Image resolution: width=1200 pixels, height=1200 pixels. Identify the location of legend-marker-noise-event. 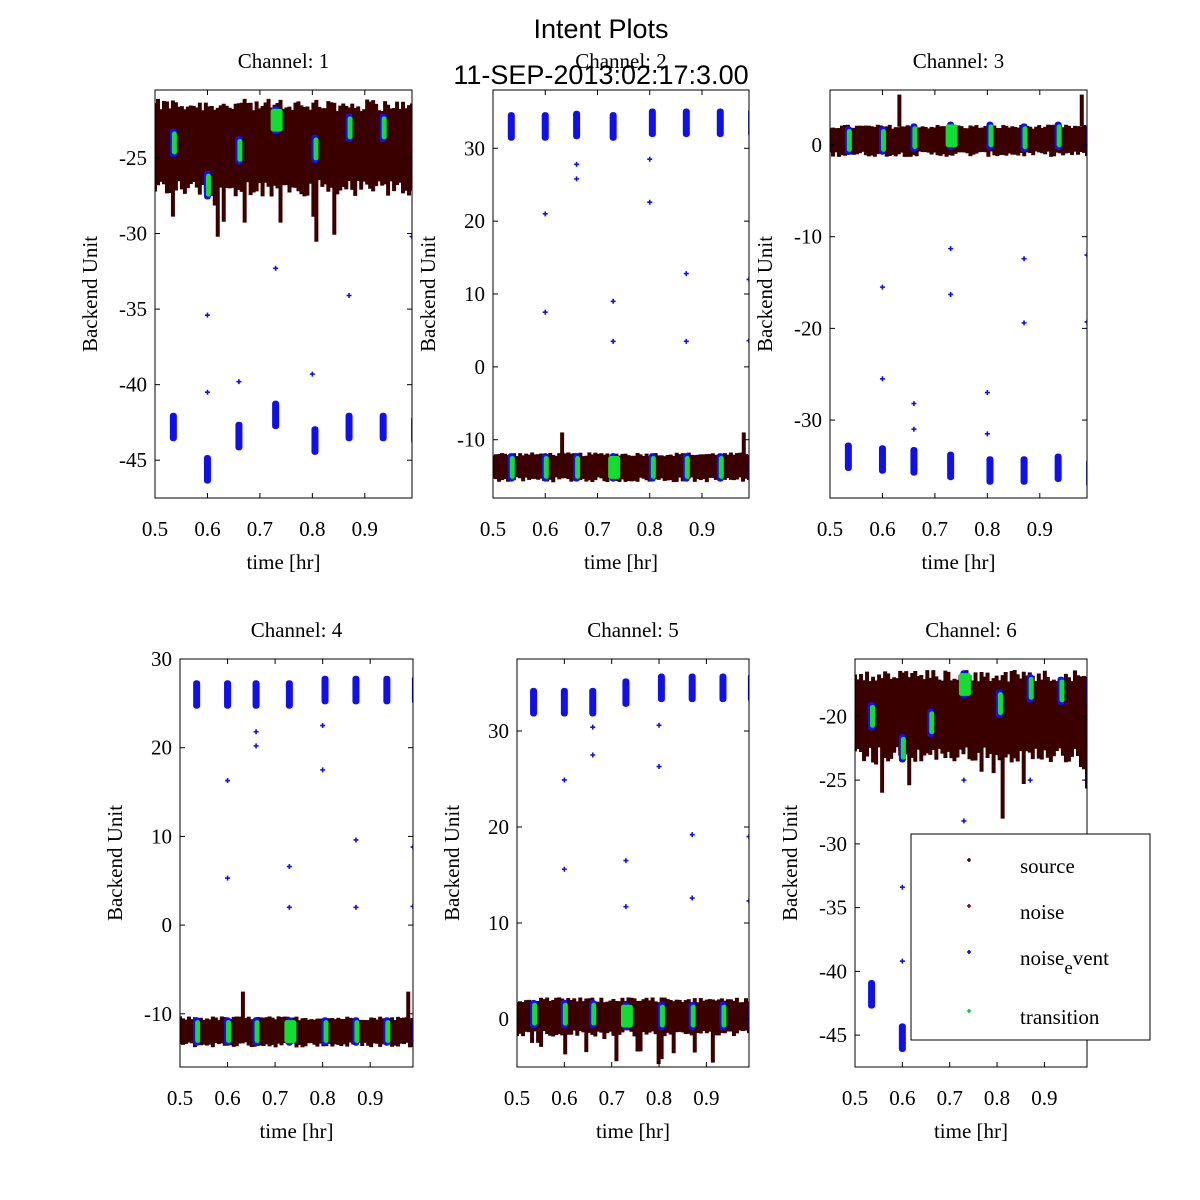
(969, 952).